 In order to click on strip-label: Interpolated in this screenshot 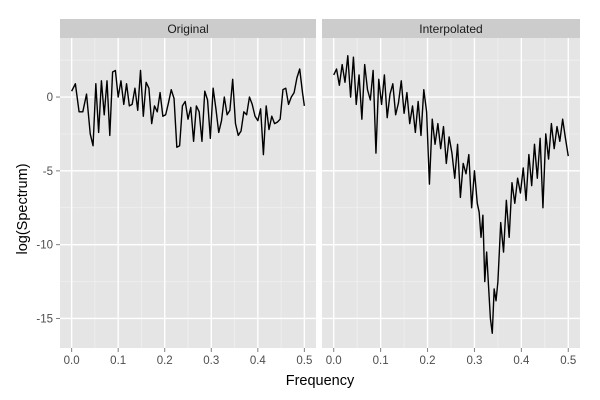, I will do `click(450, 29)`.